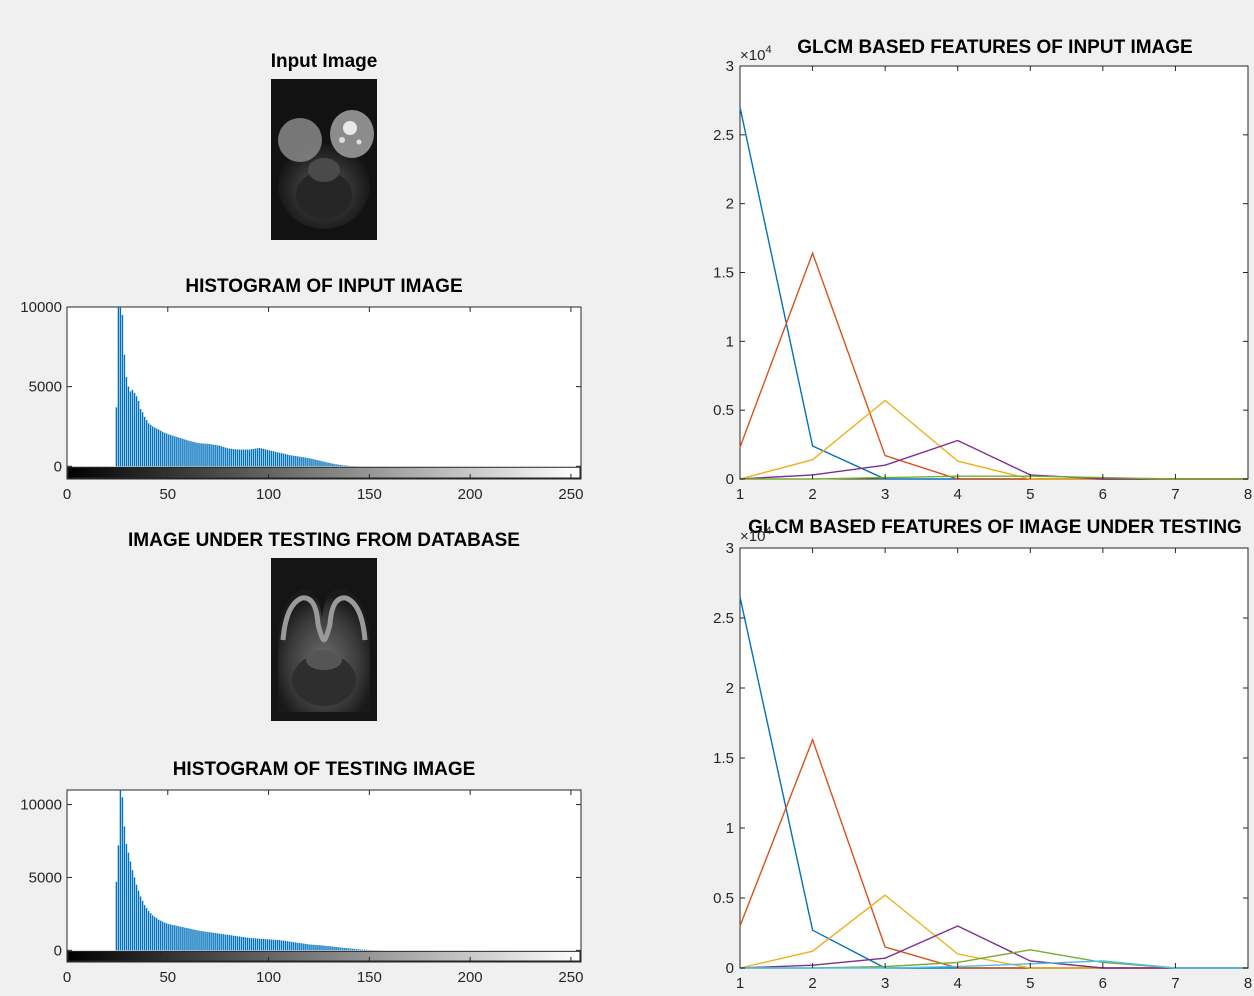 The width and height of the screenshot is (1254, 996). What do you see at coordinates (324, 145) in the screenshot?
I see `input-image-panel: Input Image` at bounding box center [324, 145].